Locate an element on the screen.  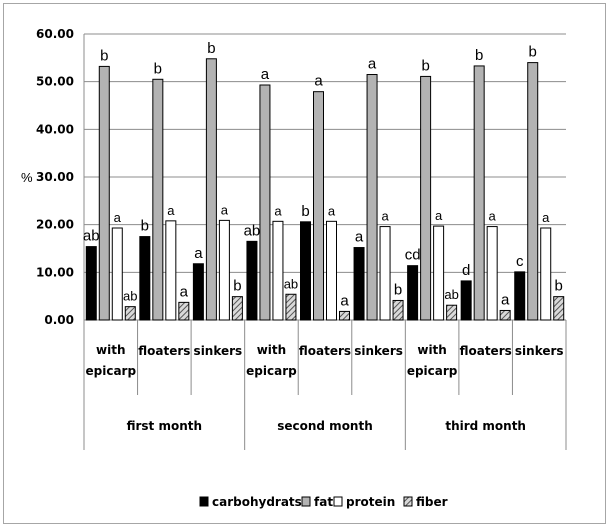
group-labels: first month second month third month is located at coordinates (326, 426).